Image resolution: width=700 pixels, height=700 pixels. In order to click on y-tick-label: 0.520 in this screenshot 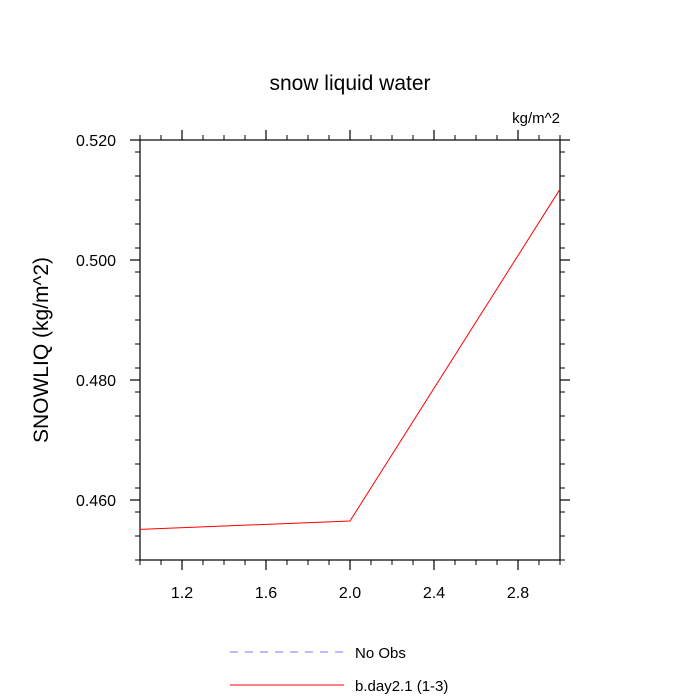, I will do `click(96, 141)`.